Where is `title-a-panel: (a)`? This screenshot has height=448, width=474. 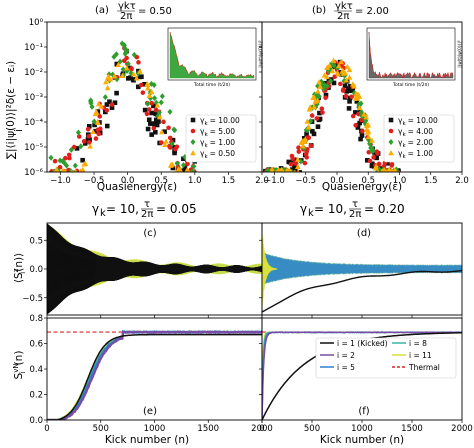 title-a-panel: (a) is located at coordinates (102, 10).